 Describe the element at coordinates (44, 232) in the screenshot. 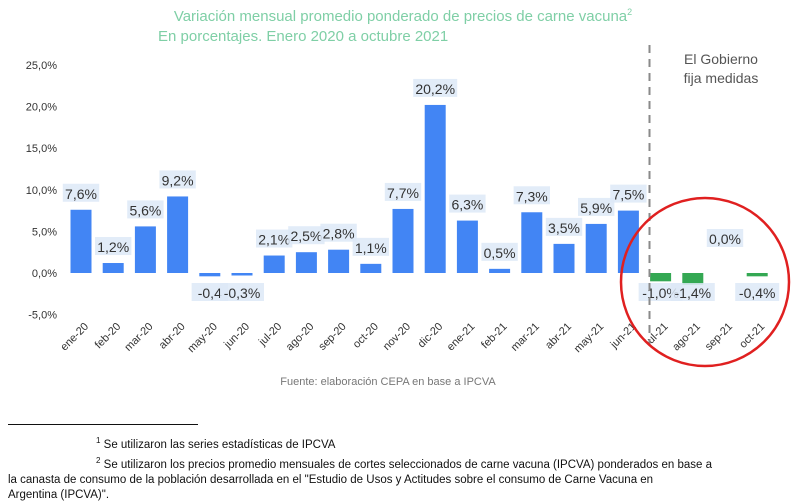

I see `y-tick-label: 5,0%` at that location.